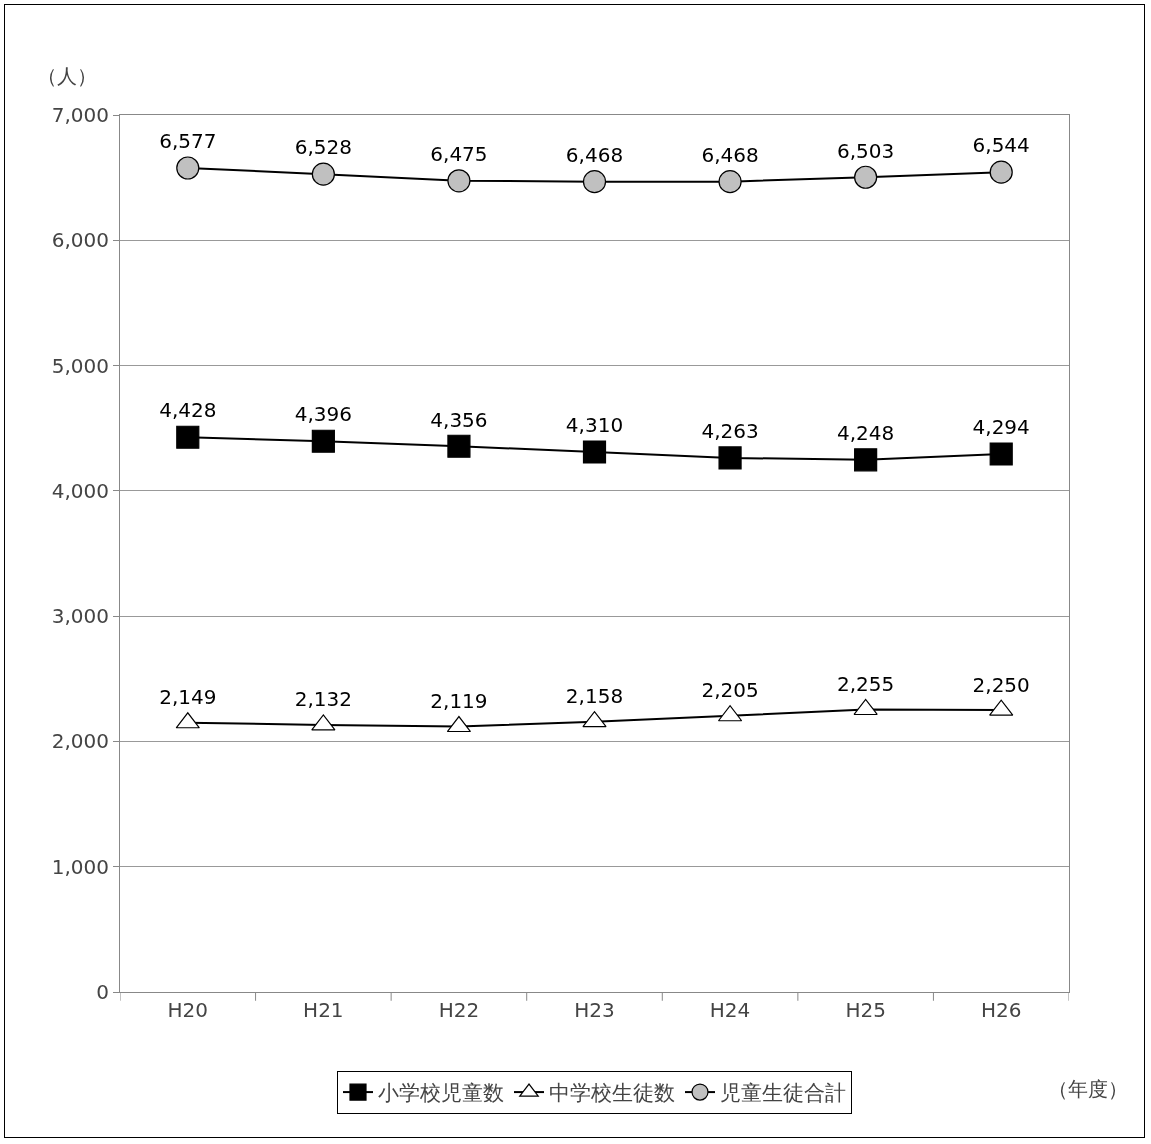 The width and height of the screenshot is (1151, 1144). What do you see at coordinates (80, 741) in the screenshot?
I see `y-tick-label: 2,000` at bounding box center [80, 741].